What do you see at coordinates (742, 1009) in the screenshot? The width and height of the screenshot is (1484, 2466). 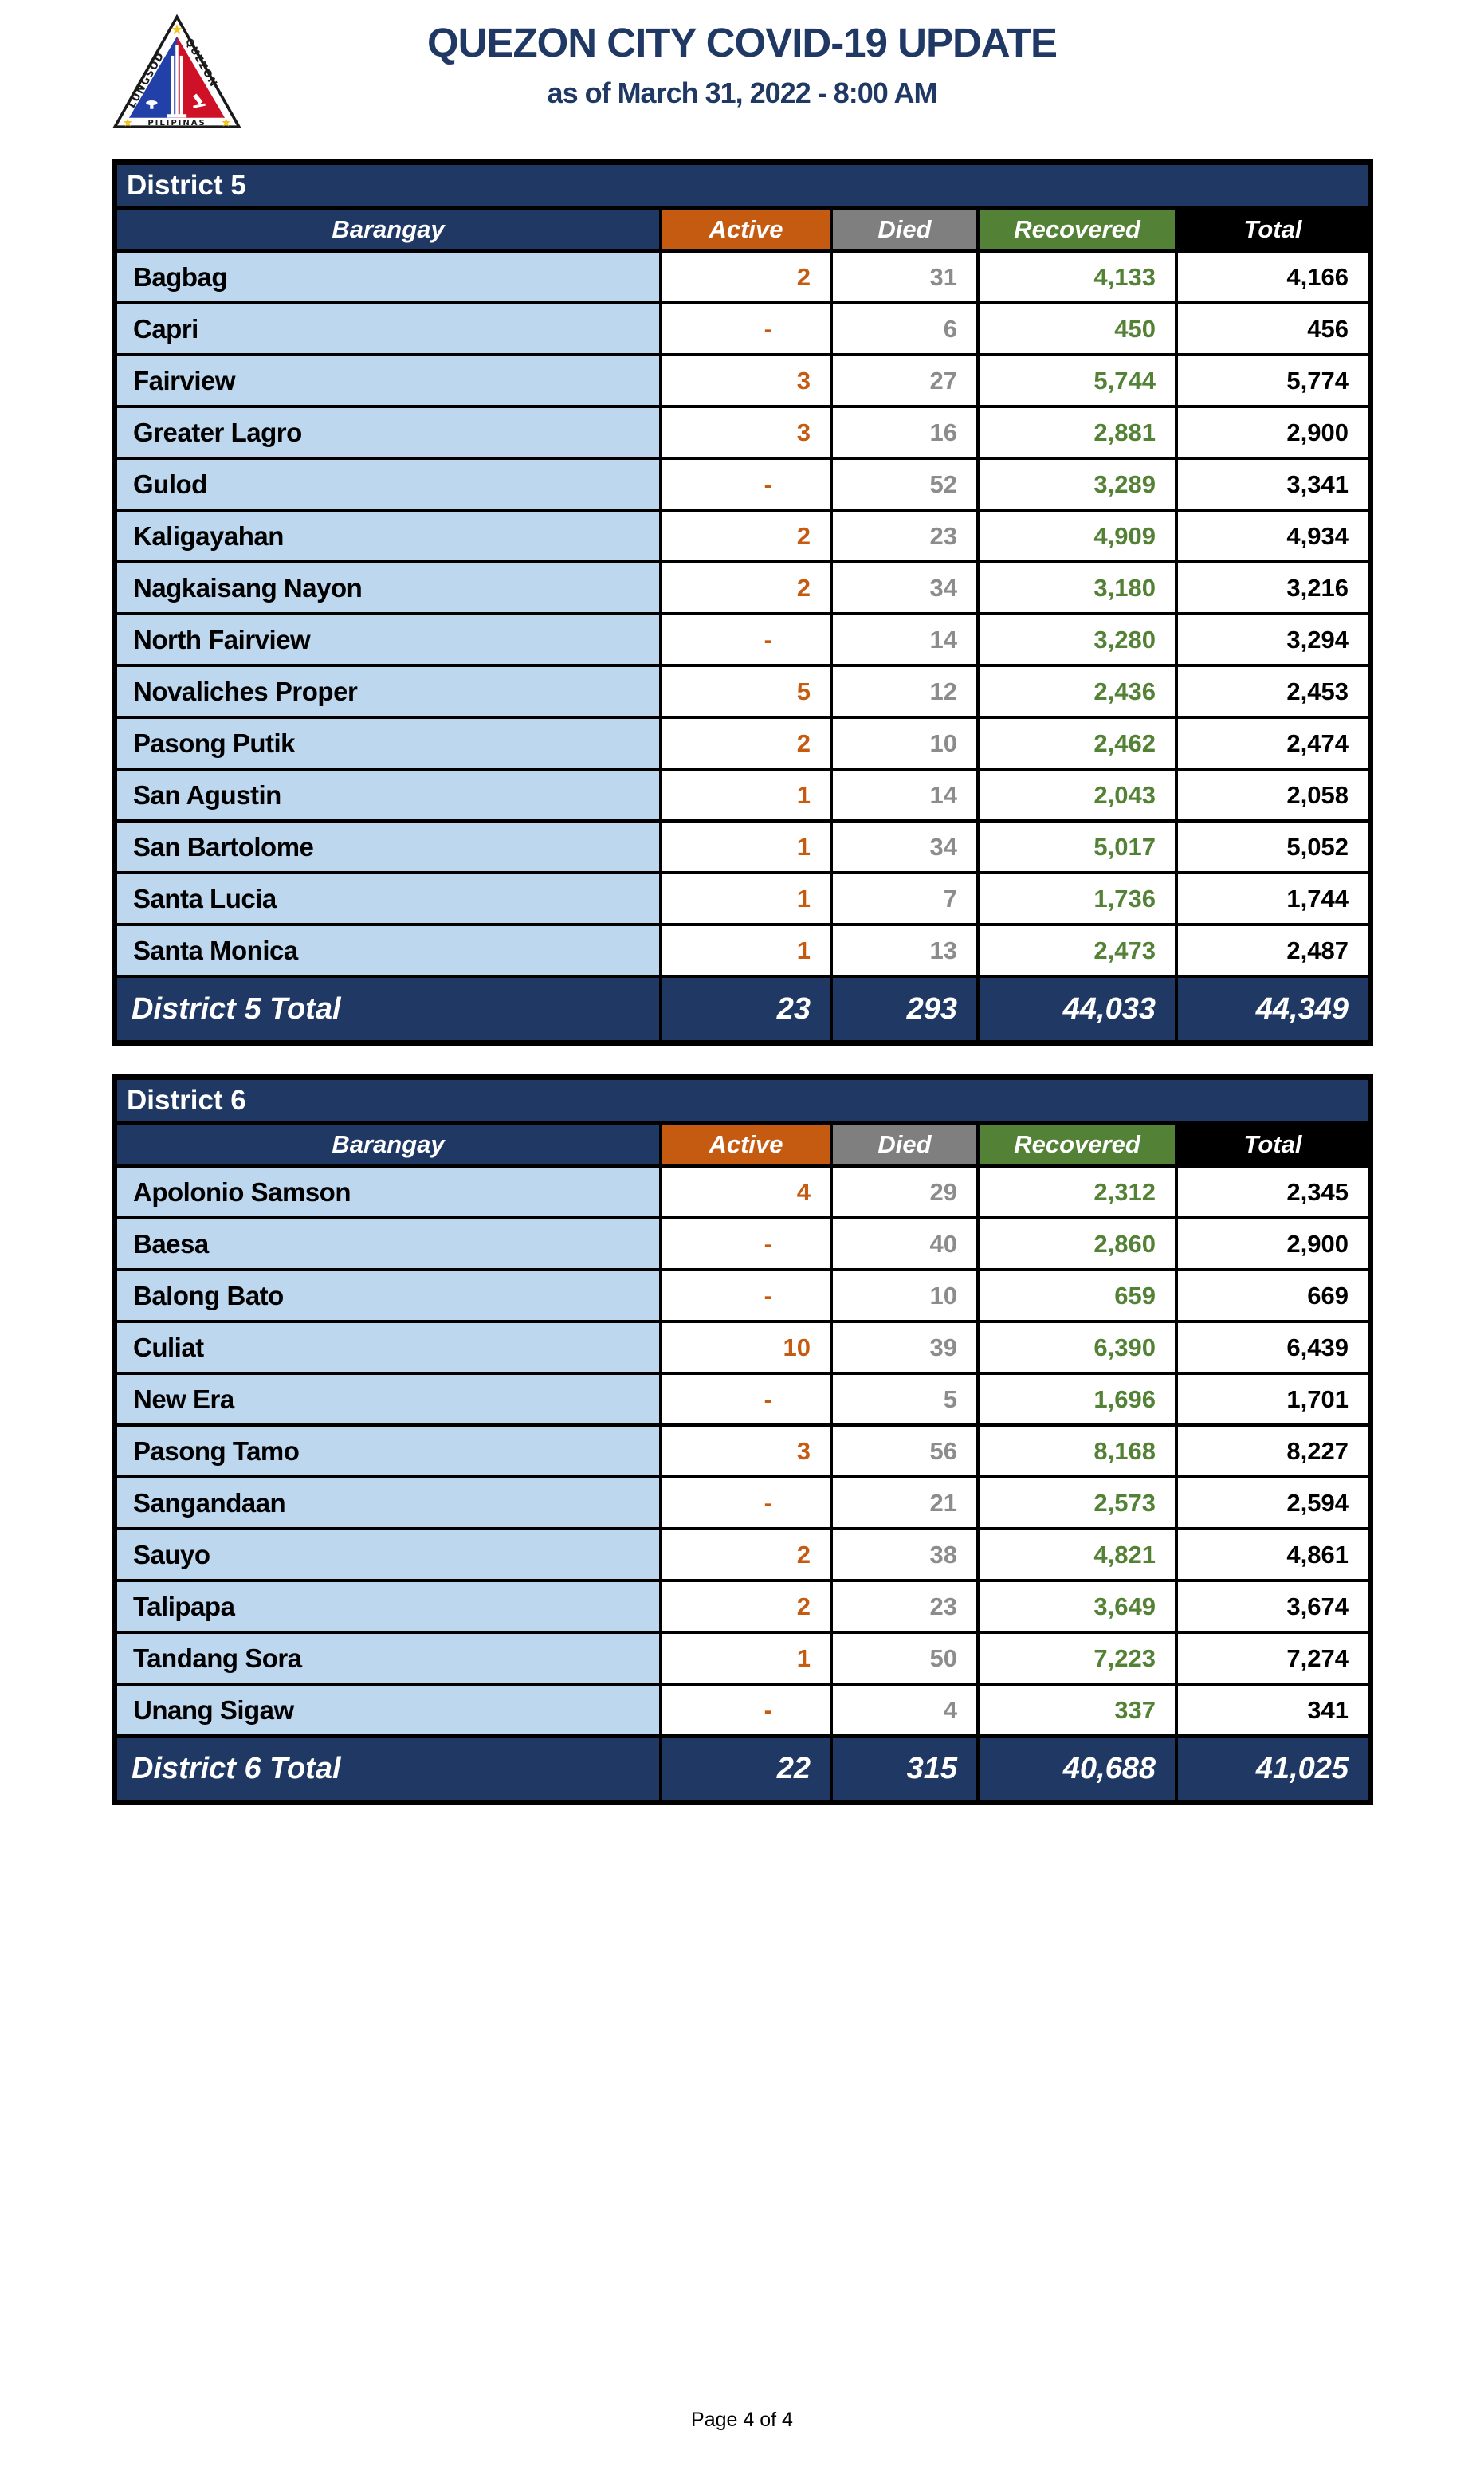 I see `district-total-row: District 5 Total 23 293 44,033 44,349` at bounding box center [742, 1009].